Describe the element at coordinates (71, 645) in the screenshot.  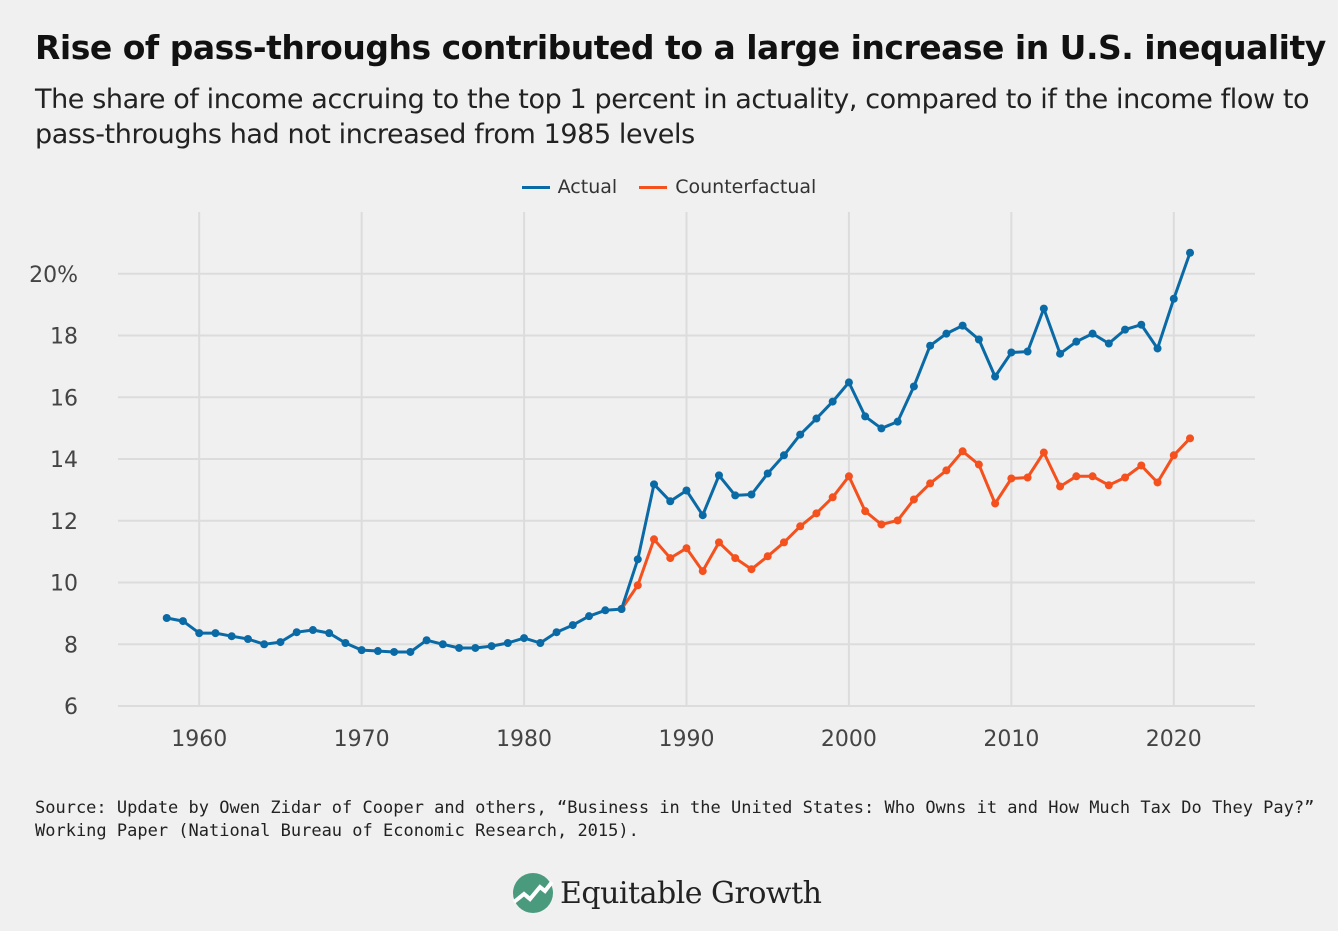
I see `y-tick-label: 8` at that location.